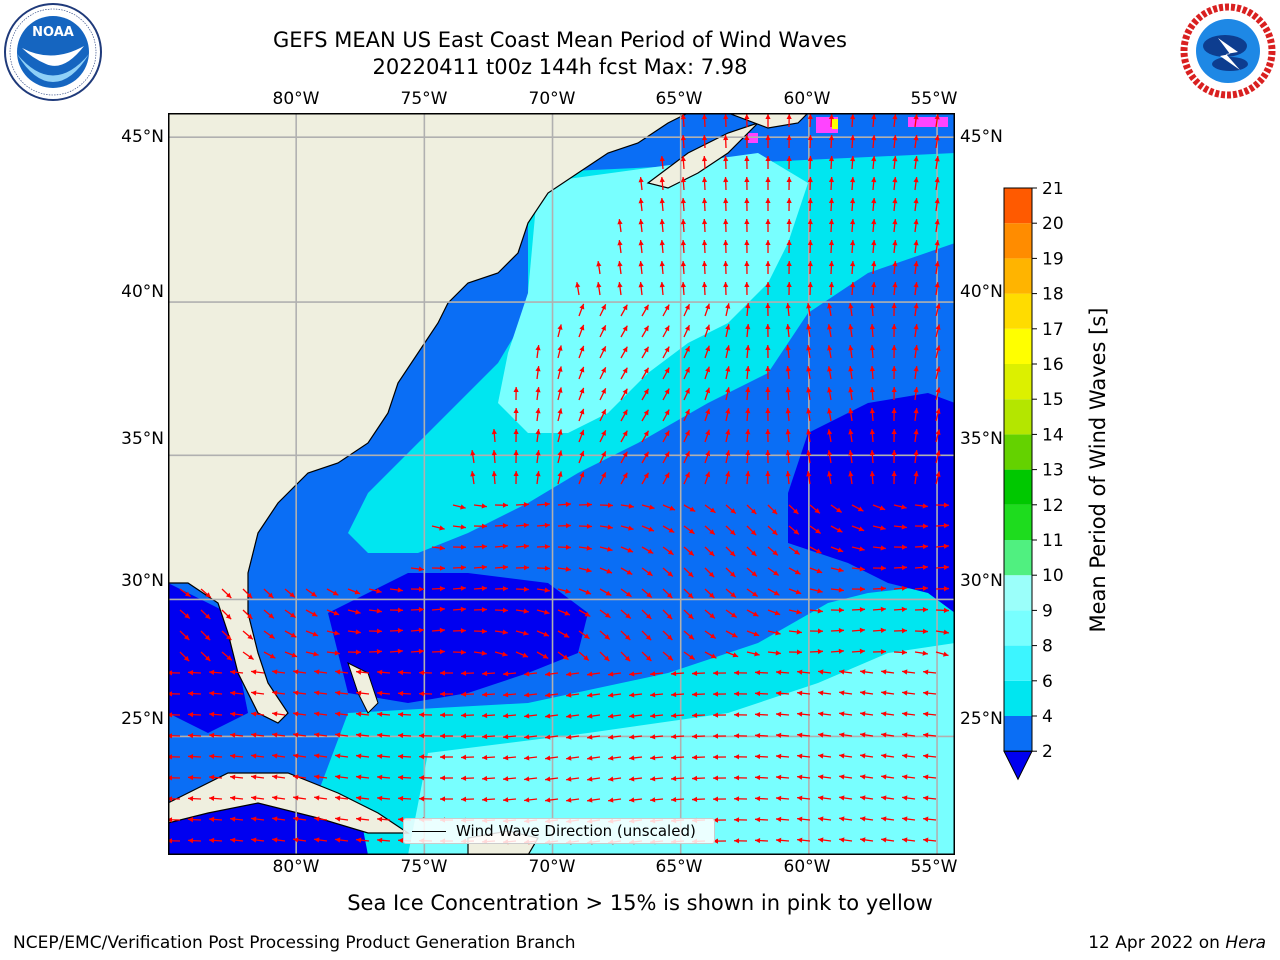  Describe the element at coordinates (53, 32) in the screenshot. I see `noaa-logo-text: NOAA` at that location.